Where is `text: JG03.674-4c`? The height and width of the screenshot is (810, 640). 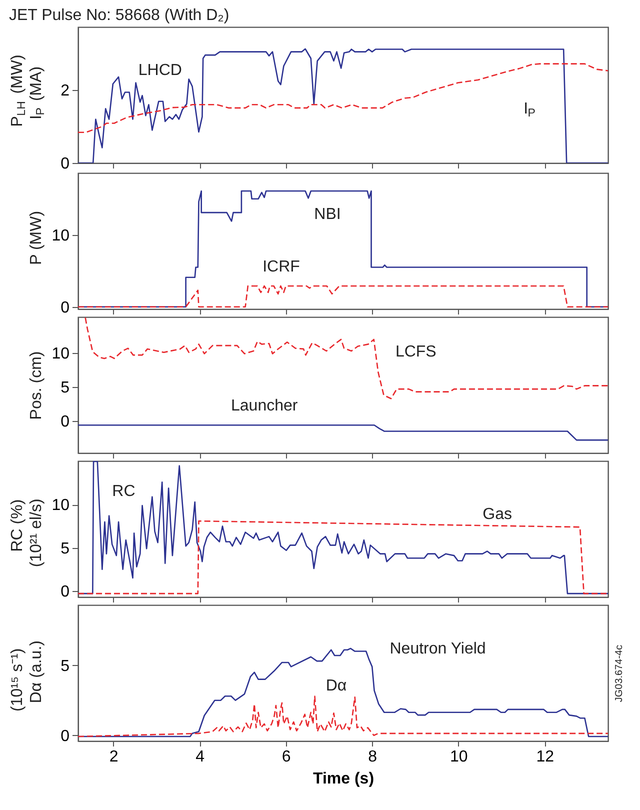 text: JG03.674-4c is located at coordinates (620, 673).